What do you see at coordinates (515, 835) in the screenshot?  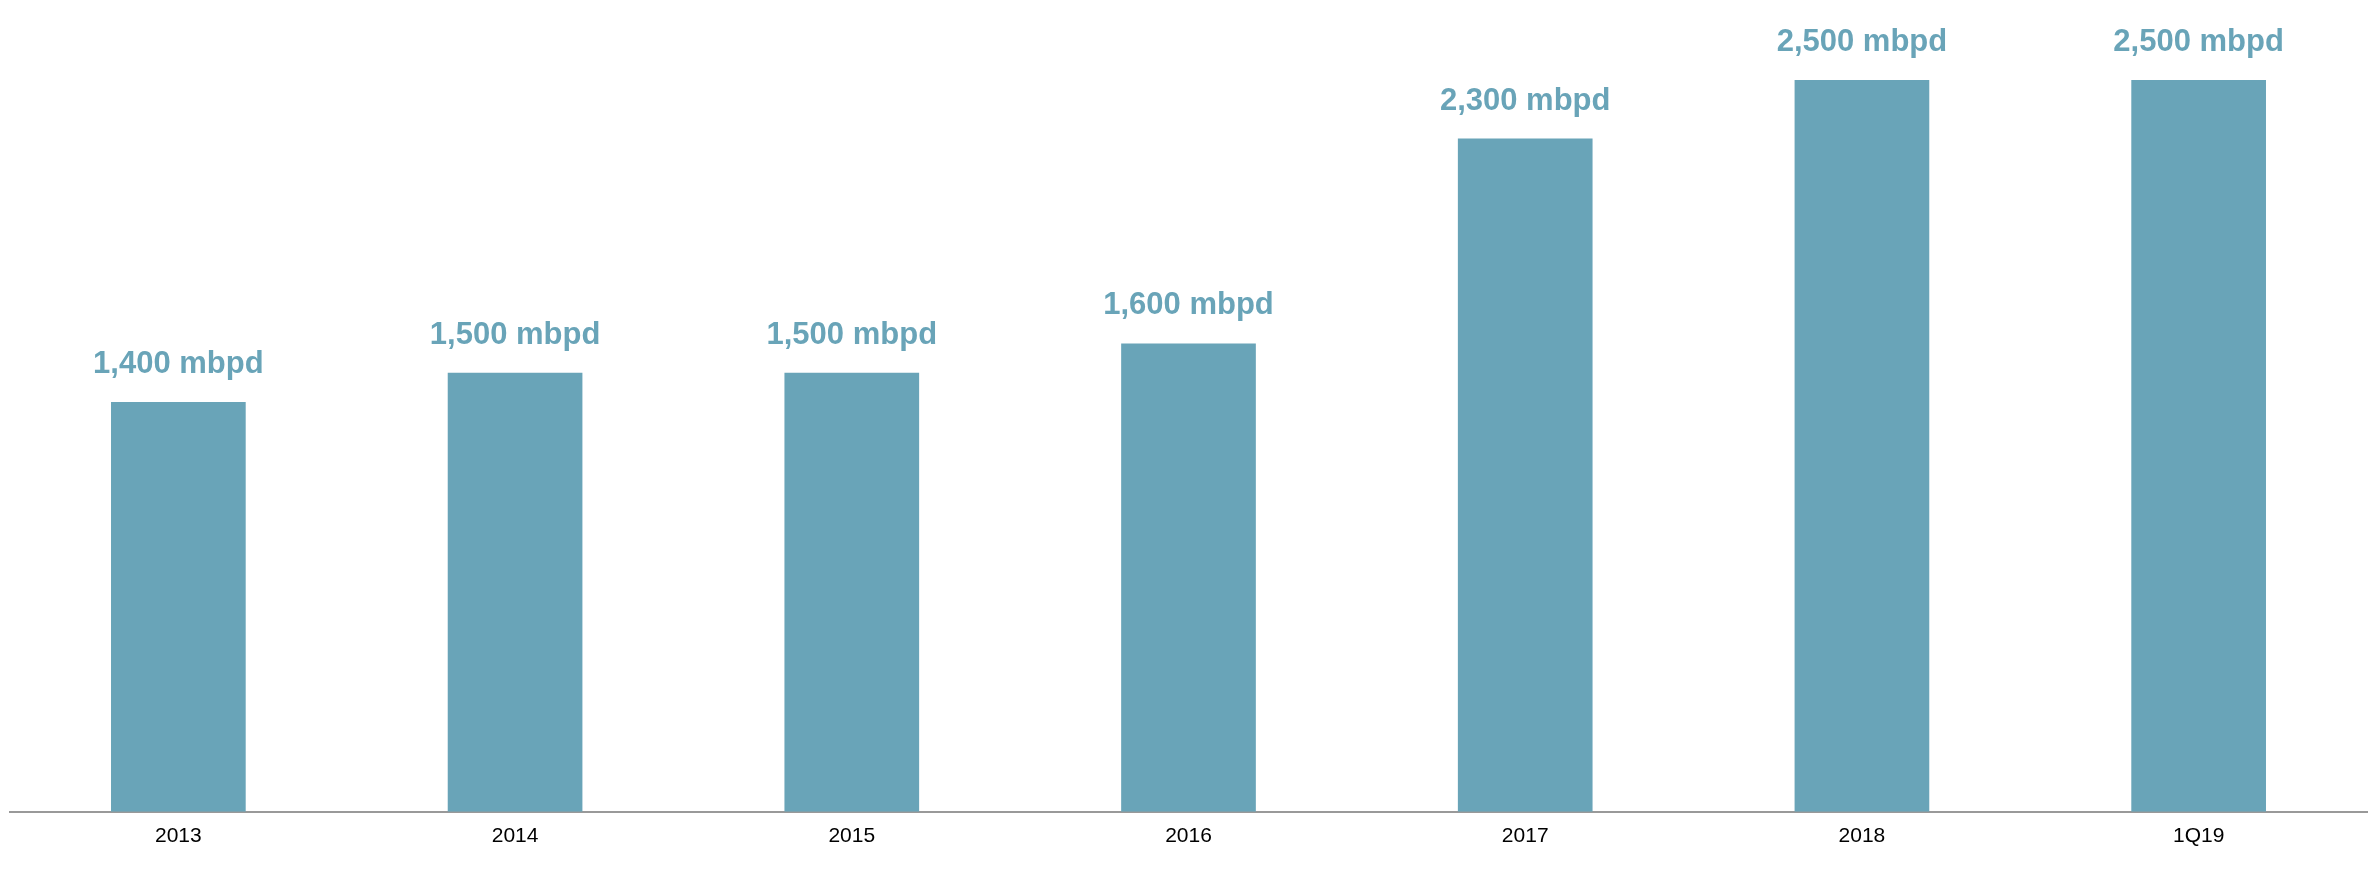 I see `x-tick-label: 2014` at bounding box center [515, 835].